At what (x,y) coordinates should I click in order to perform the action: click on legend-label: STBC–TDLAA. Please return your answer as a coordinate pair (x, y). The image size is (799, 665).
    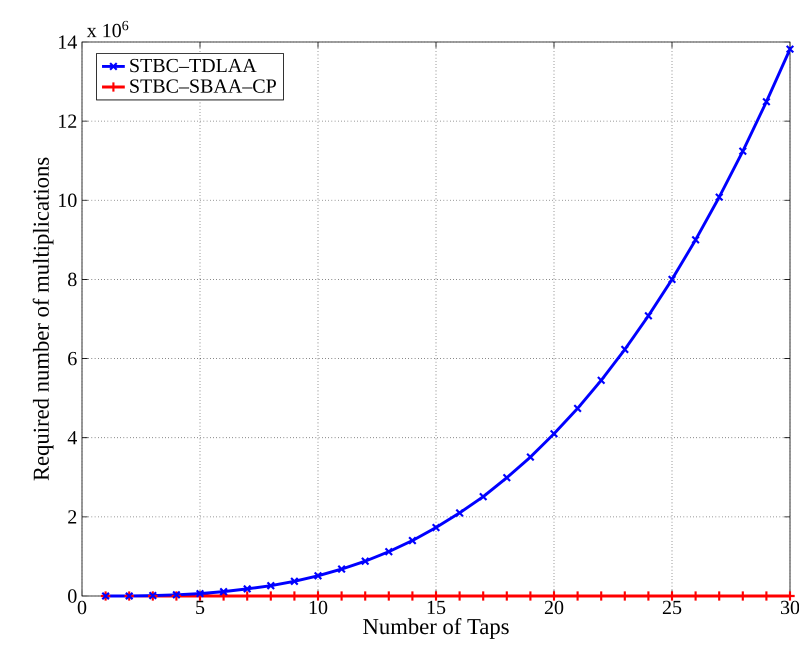
    Looking at the image, I should click on (193, 65).